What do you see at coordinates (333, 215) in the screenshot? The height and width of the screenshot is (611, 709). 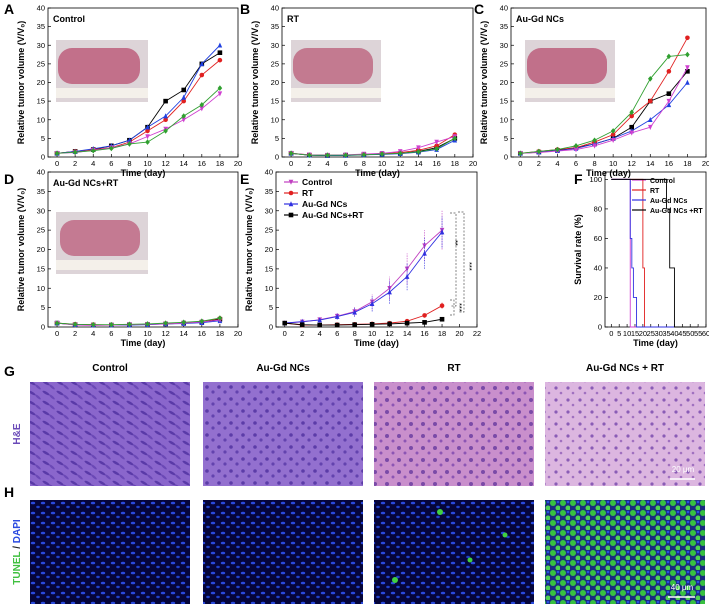 I see `legend-label: Au-Gd NCs+RT` at bounding box center [333, 215].